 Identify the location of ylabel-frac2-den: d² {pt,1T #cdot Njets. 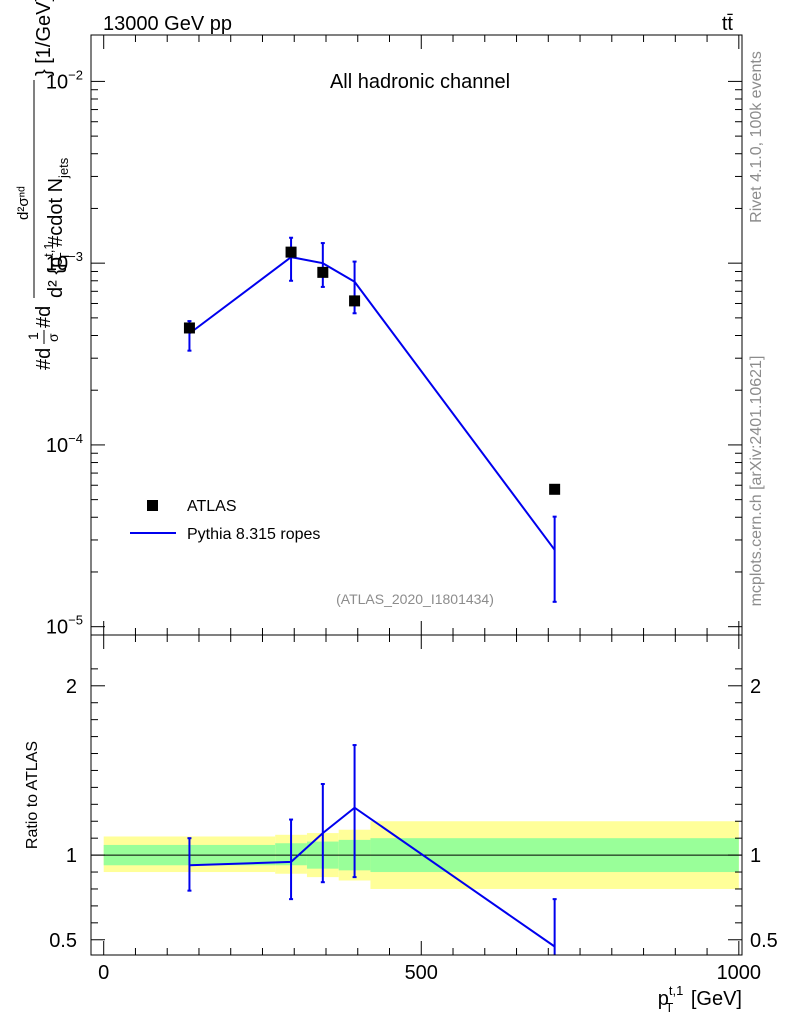
(56, 227).